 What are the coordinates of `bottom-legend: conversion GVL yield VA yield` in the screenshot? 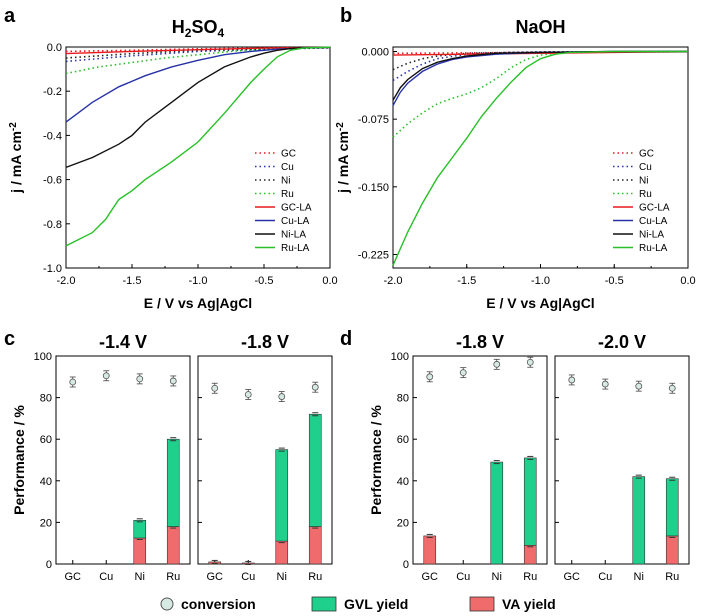 It's located at (358, 604).